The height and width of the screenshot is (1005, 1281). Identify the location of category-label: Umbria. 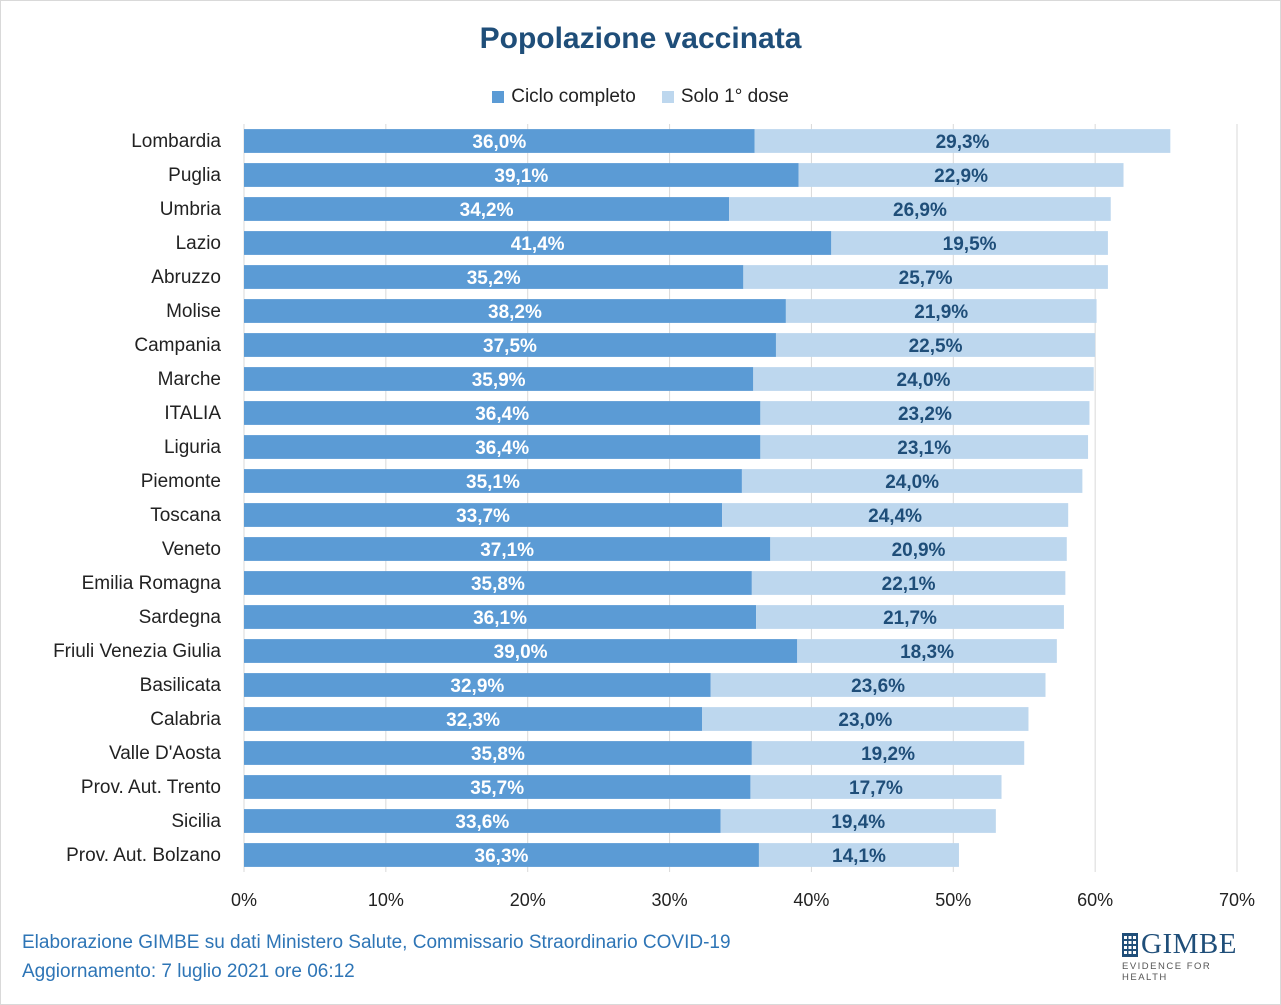
(191, 209).